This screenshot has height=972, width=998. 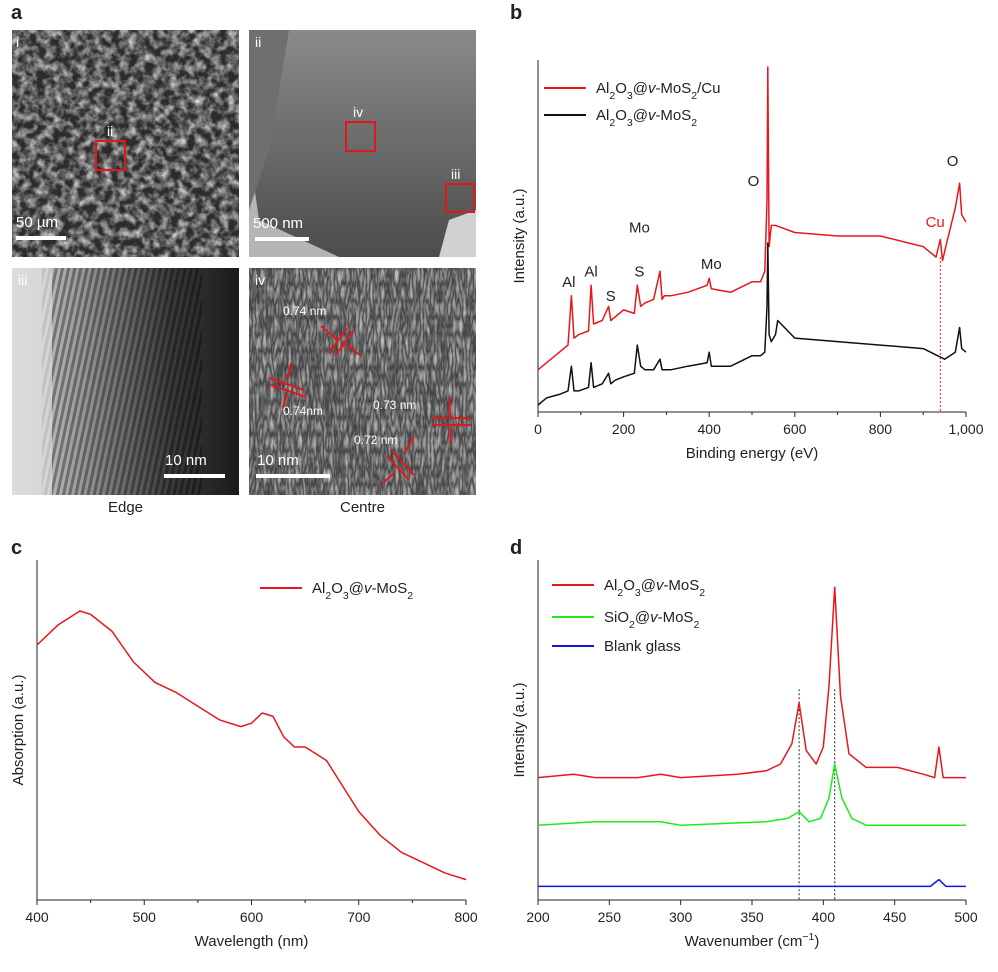 What do you see at coordinates (456, 174) in the screenshot?
I see `inset-label-iii: iii` at bounding box center [456, 174].